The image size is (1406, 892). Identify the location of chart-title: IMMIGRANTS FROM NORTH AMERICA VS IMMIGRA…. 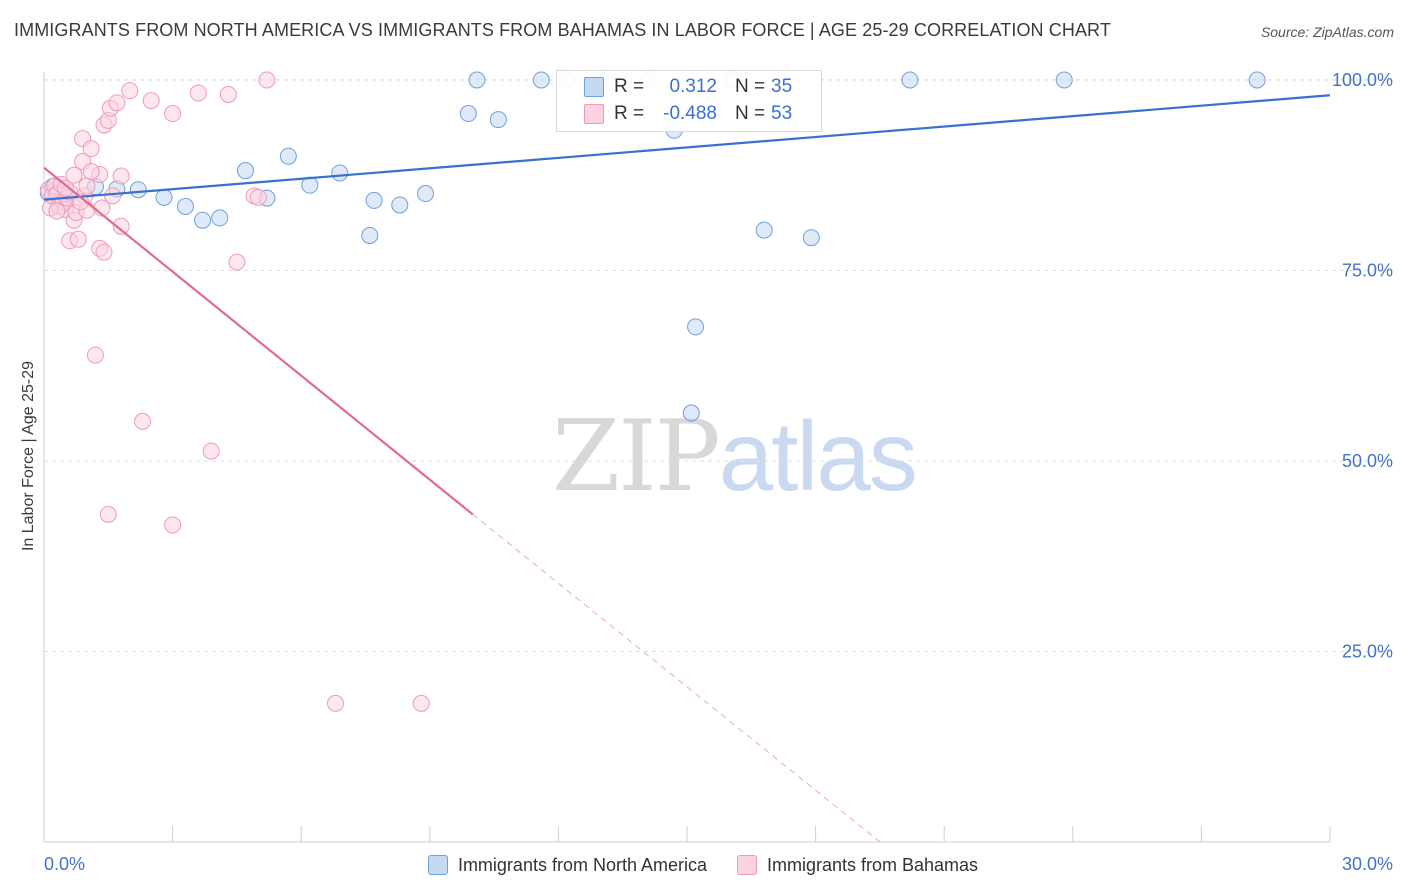
(562, 30).